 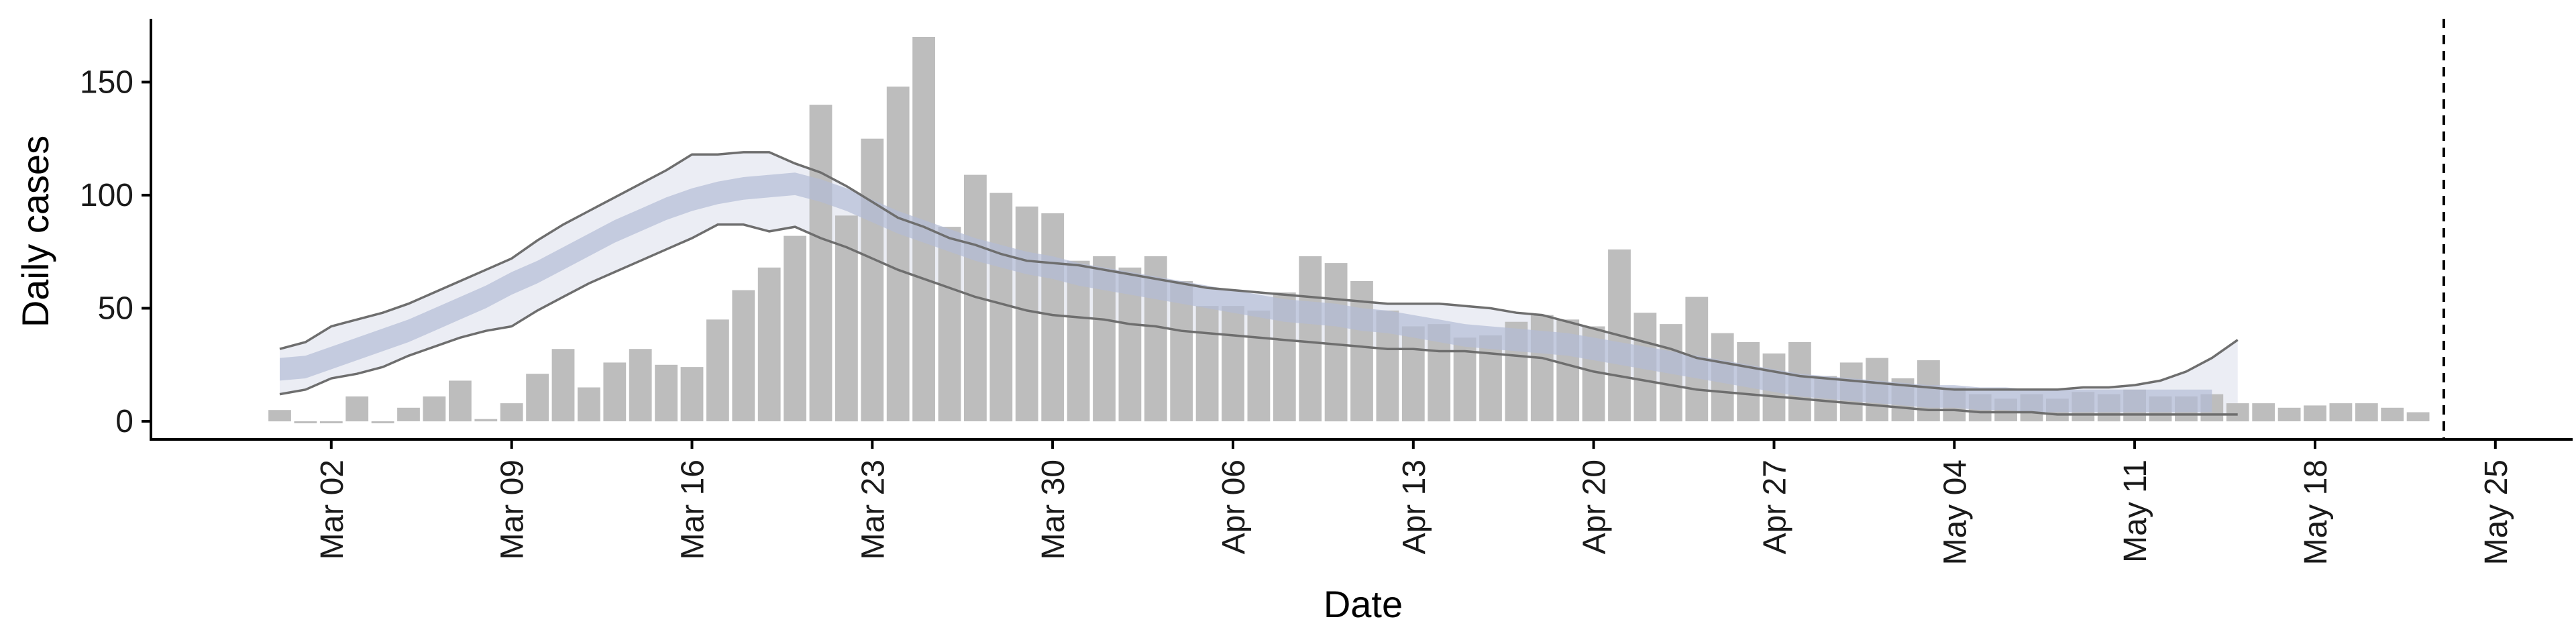 What do you see at coordinates (2316, 512) in the screenshot?
I see `x-tick-label: May 18` at bounding box center [2316, 512].